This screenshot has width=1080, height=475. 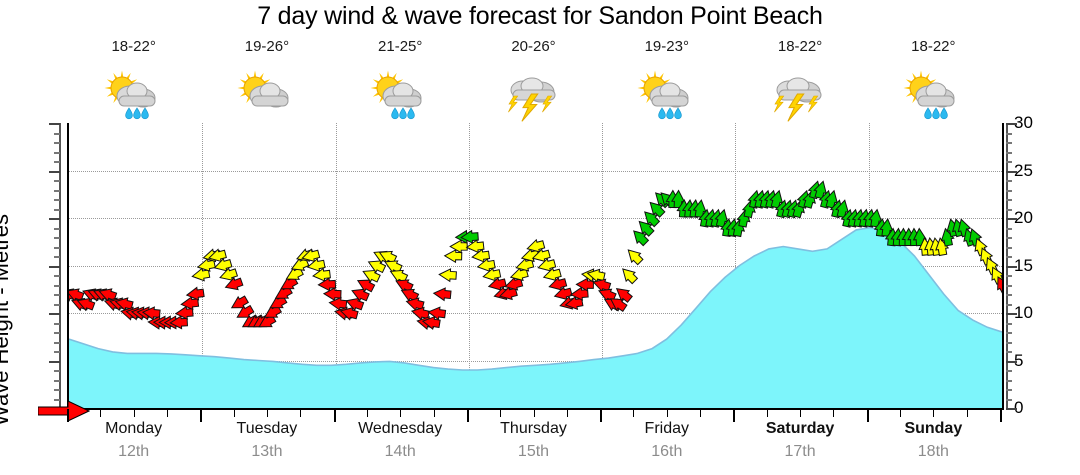 I want to click on sun-cloud-icon, so click(x=267, y=93).